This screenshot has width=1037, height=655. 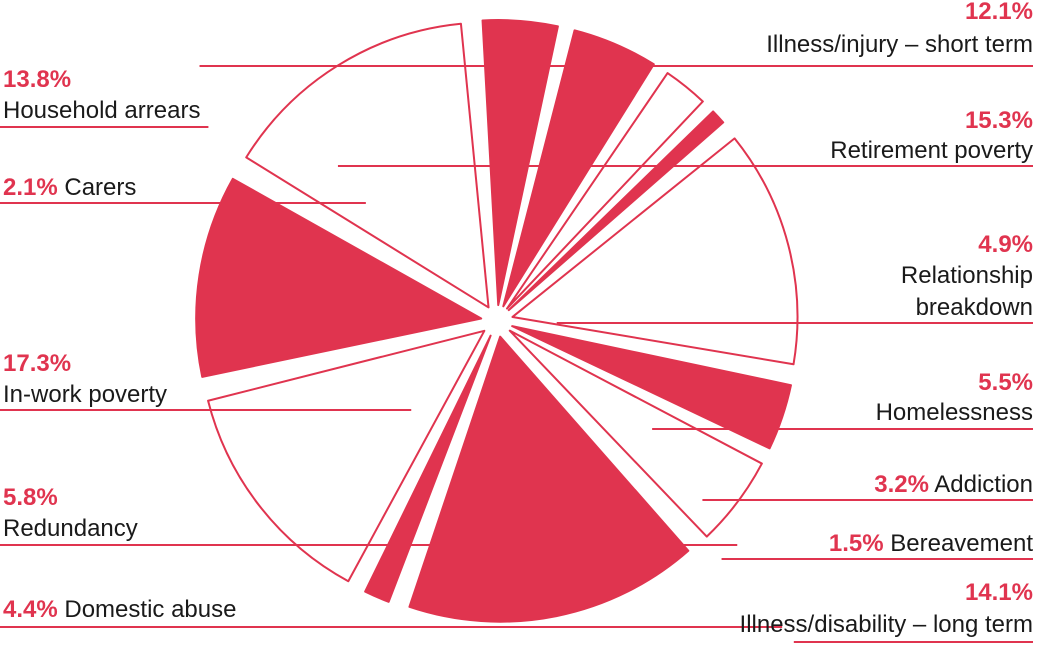 I want to click on slice-category-label: Relationship, so click(x=967, y=275).